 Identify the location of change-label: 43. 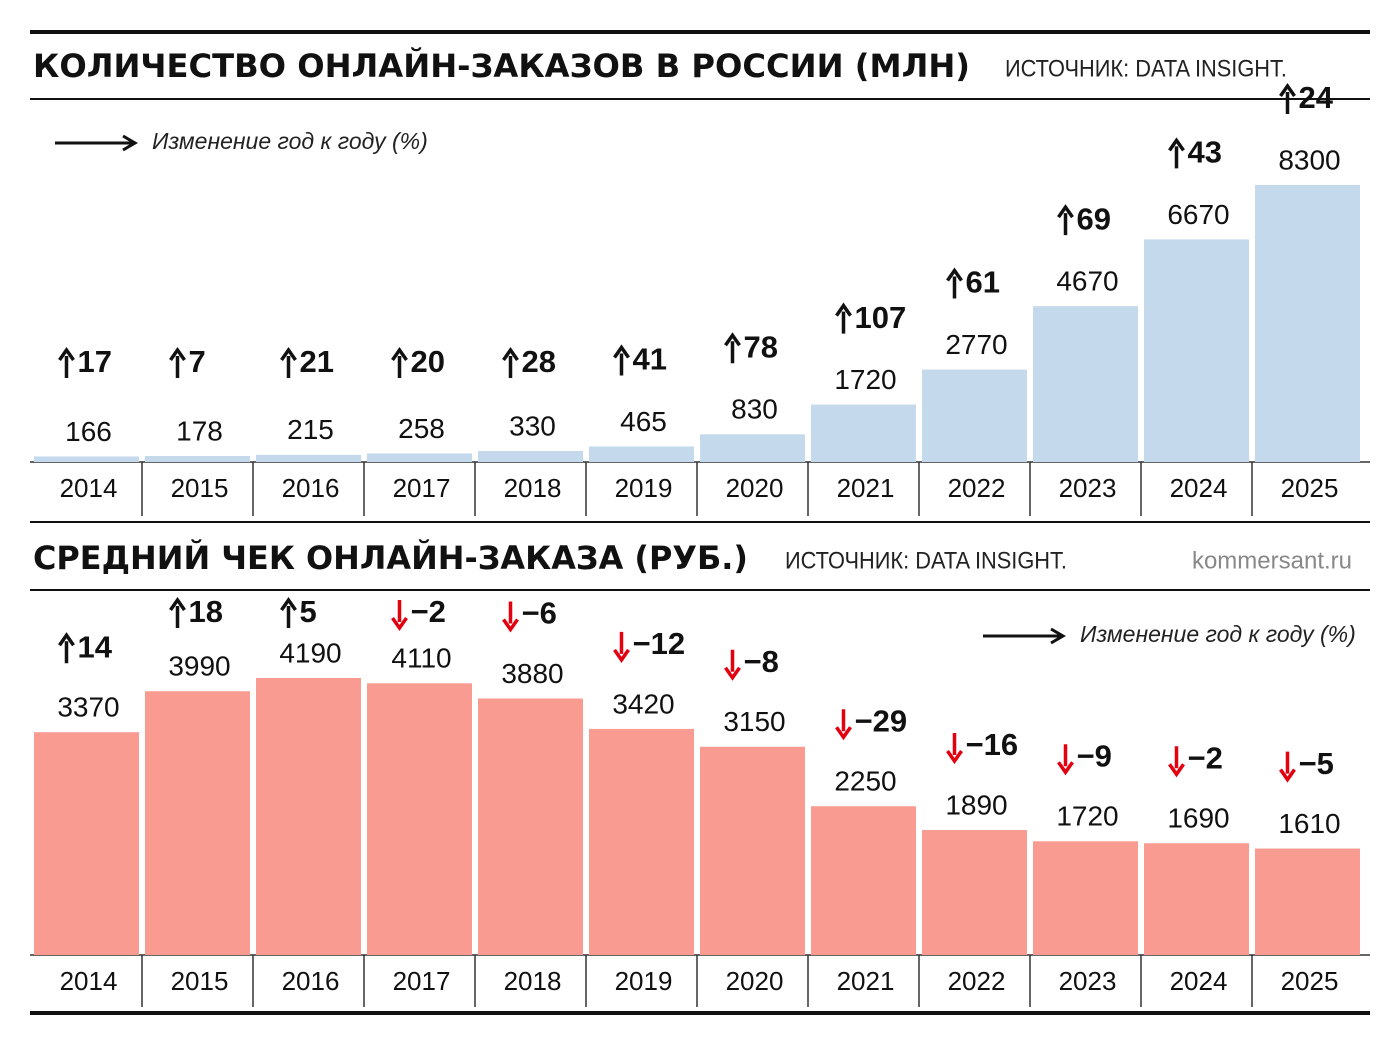
(1205, 152).